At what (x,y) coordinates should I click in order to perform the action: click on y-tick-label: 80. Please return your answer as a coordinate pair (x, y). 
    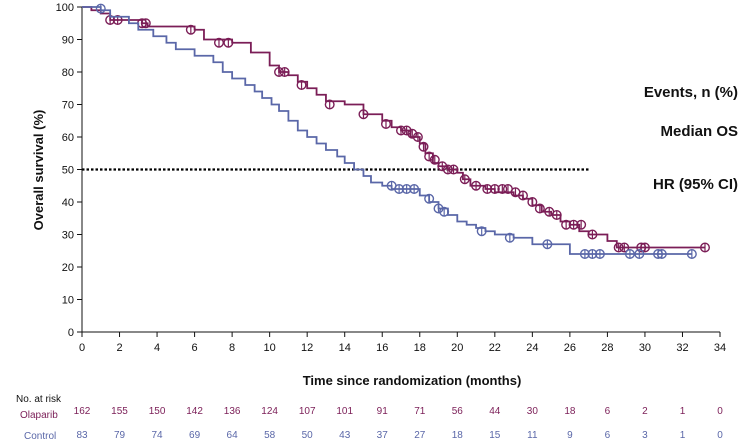
    Looking at the image, I should click on (68, 73).